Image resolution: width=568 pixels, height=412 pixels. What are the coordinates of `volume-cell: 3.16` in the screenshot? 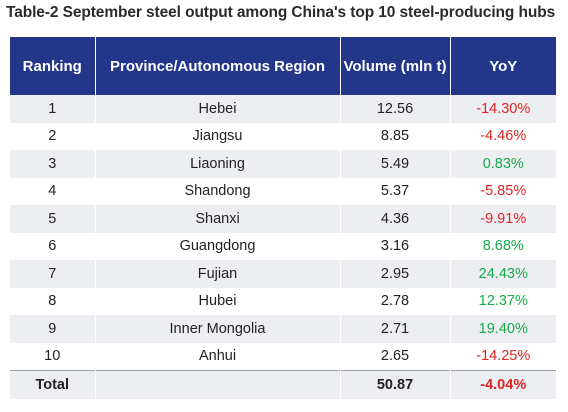 It's located at (395, 246).